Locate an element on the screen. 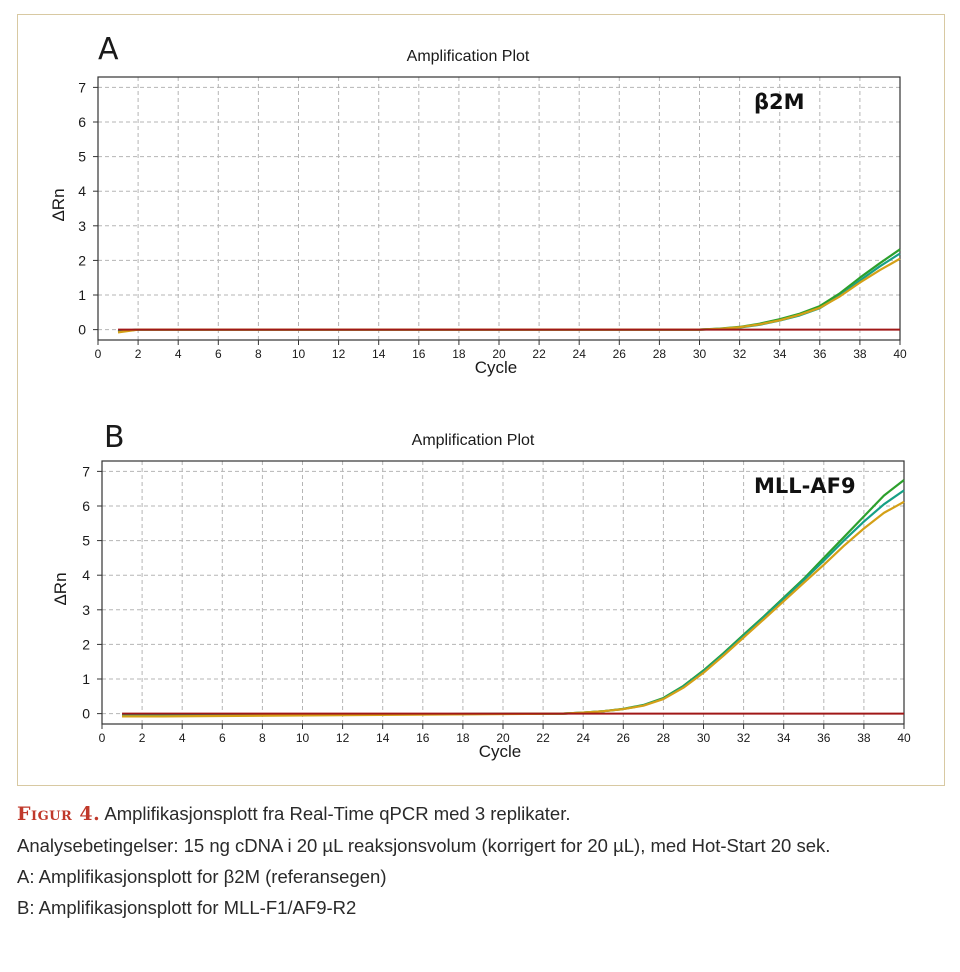  panel-b-x-tick-30: 30 is located at coordinates (704, 738).